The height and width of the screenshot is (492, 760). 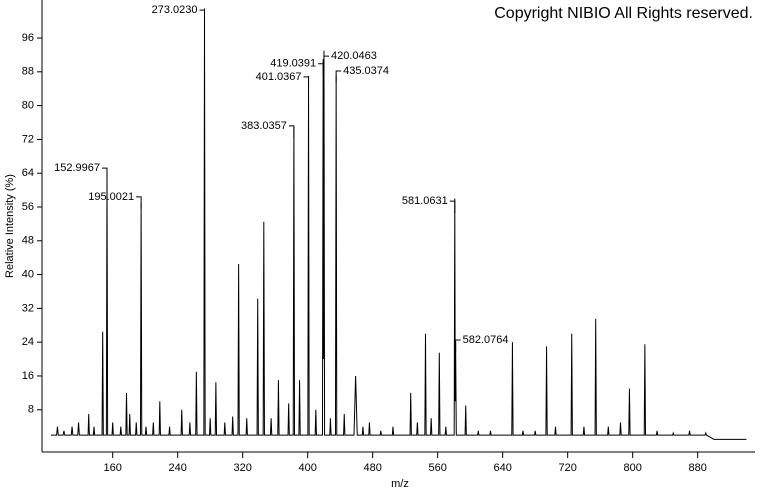 I want to click on x-tick-label: 800, so click(x=632, y=468).